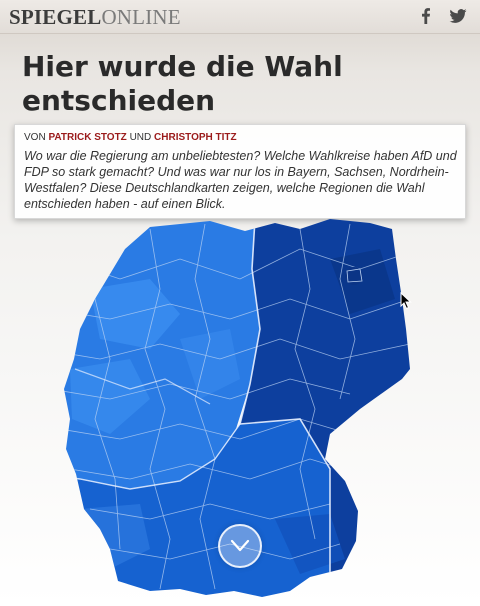  I want to click on author-link-2: CHRISTOPH TITZ, so click(195, 137).